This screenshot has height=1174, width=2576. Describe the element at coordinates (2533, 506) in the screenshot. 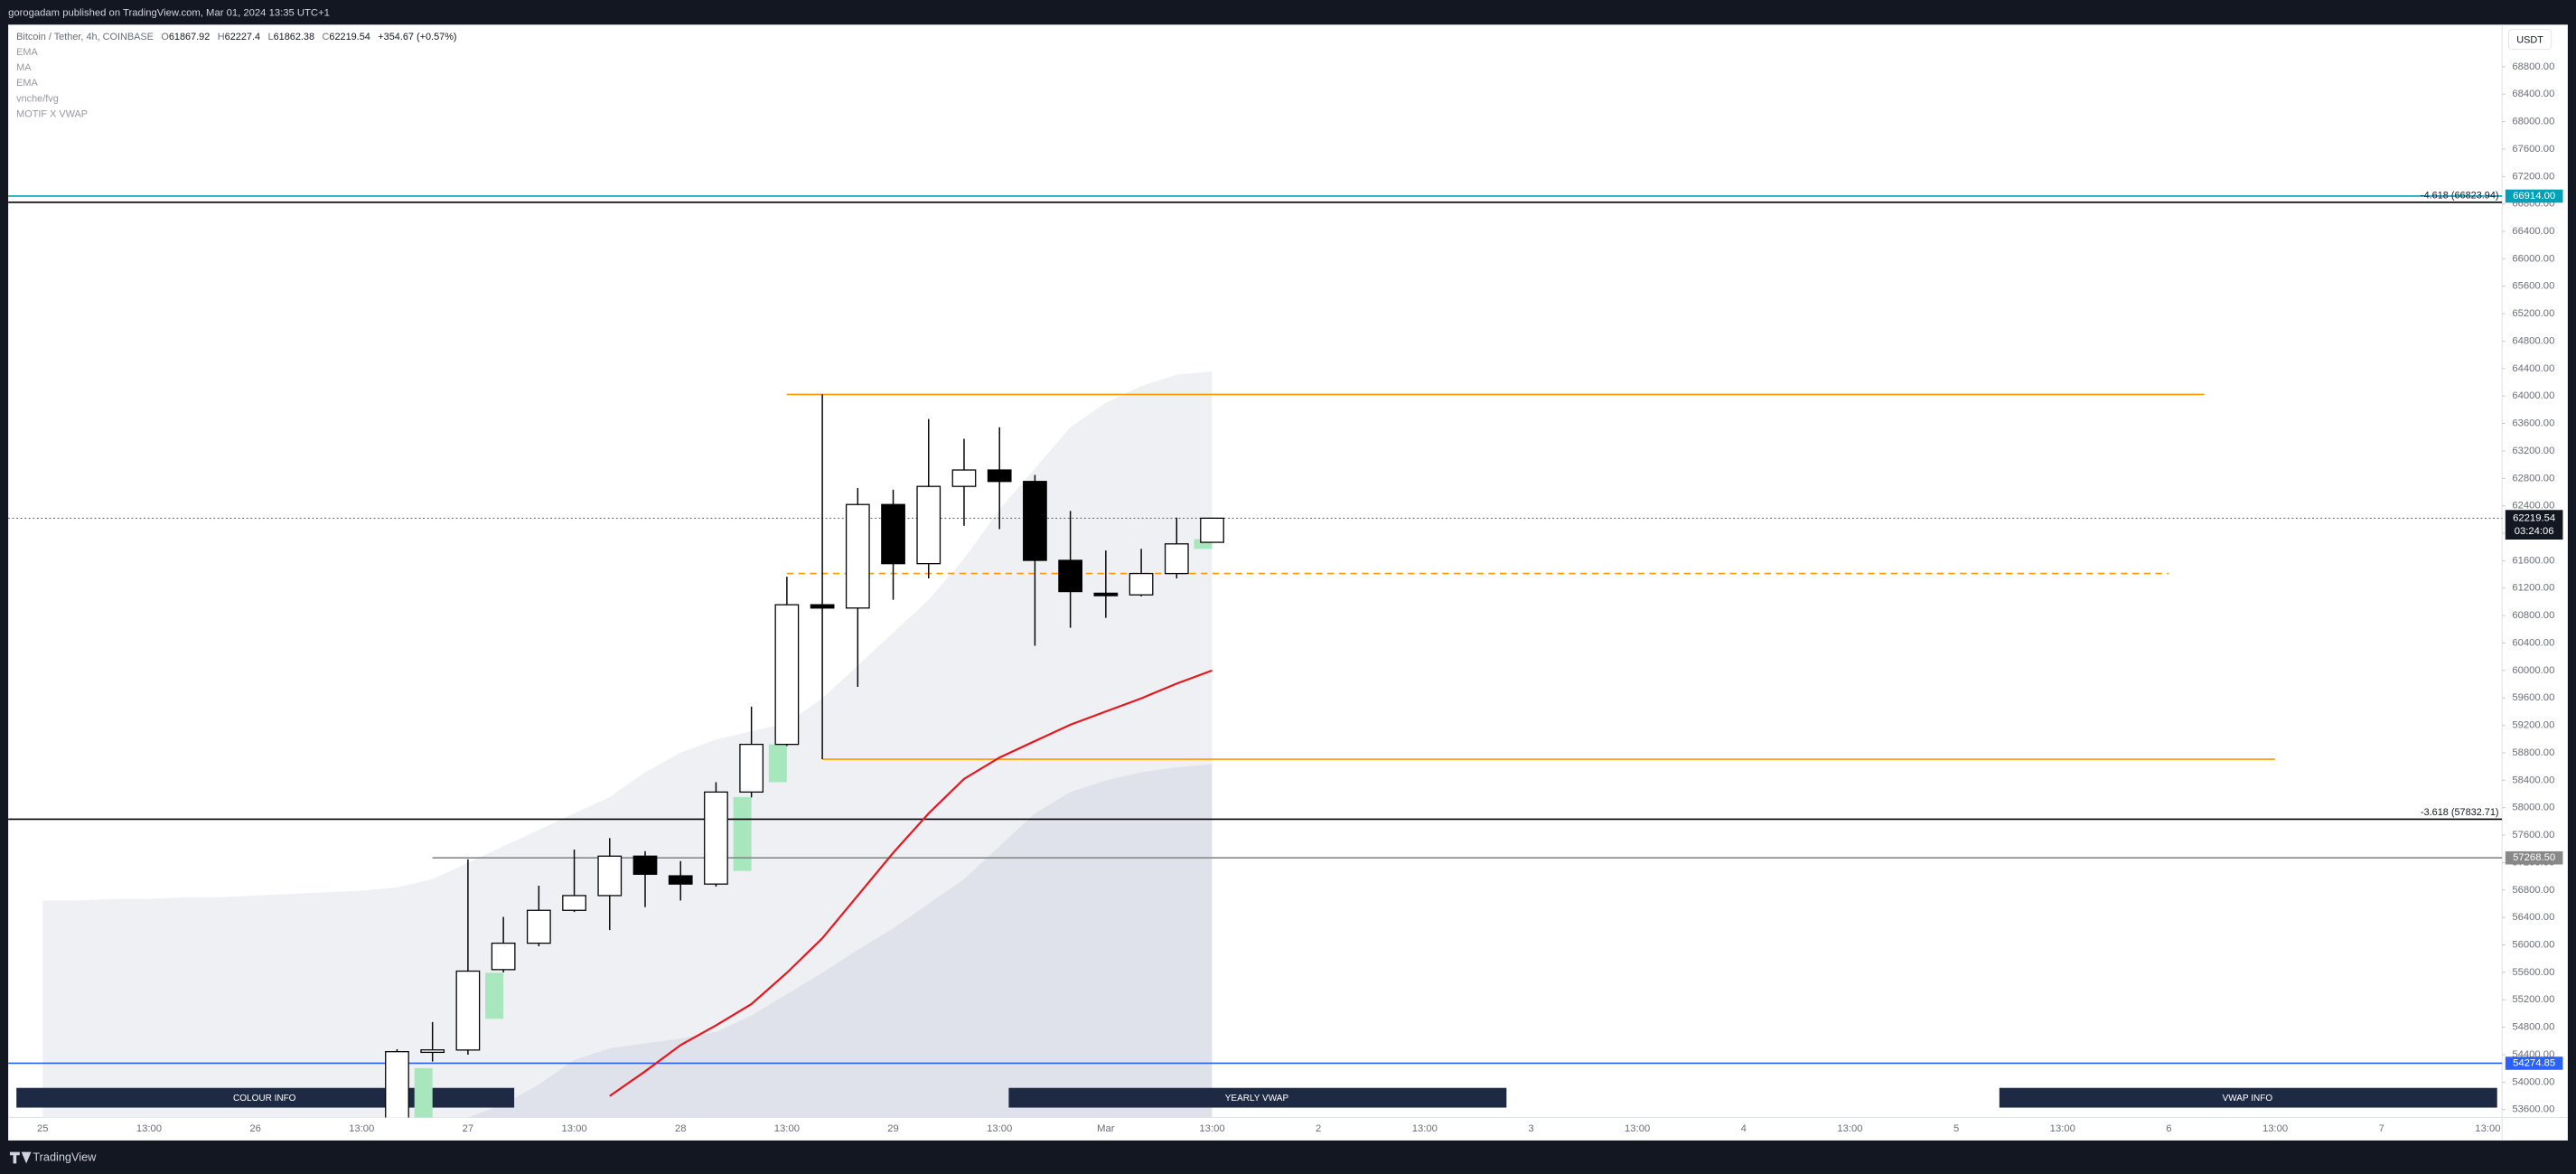

I see `y-tick-label: 62400.00` at that location.